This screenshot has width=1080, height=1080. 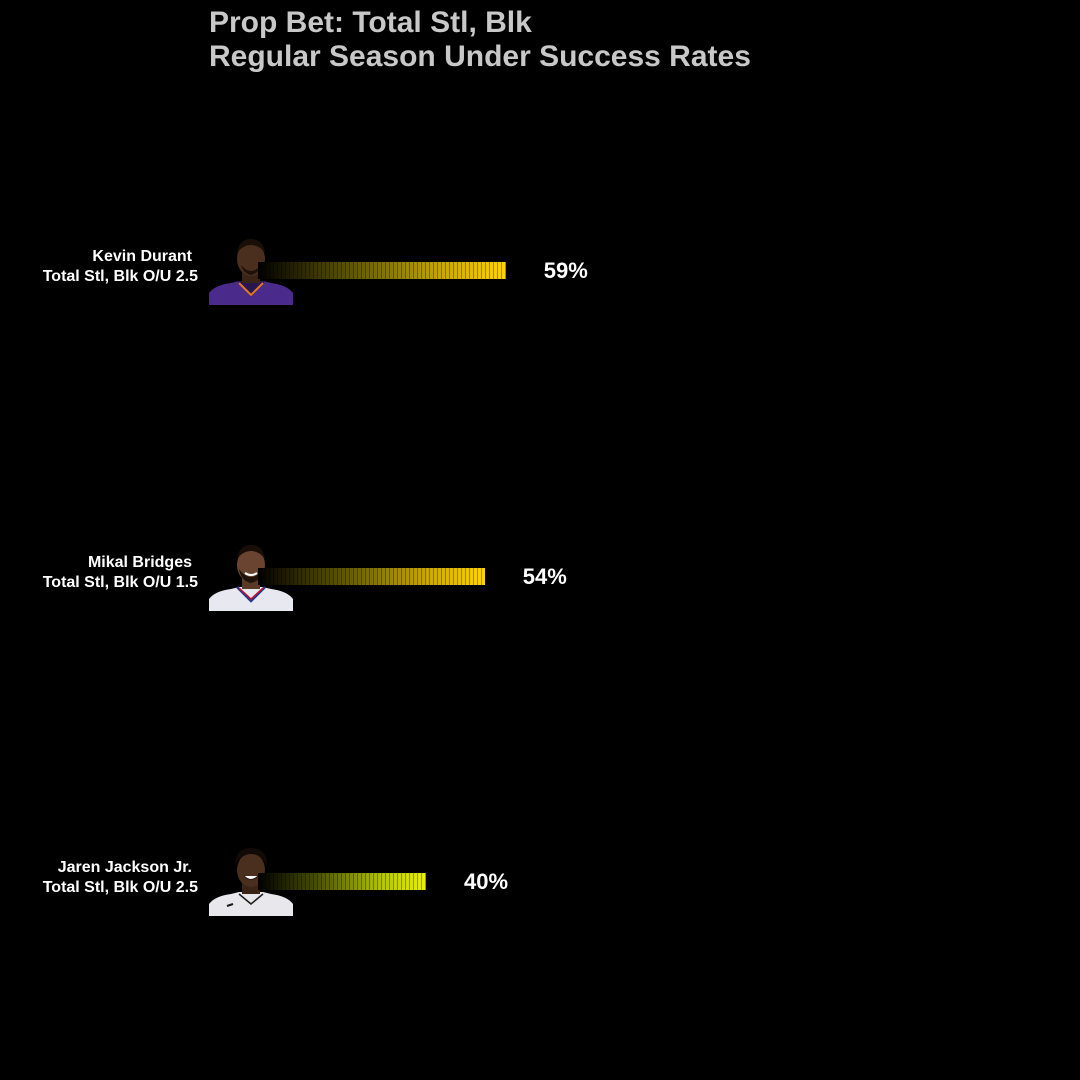 I want to click on row-label: Jaren Jackson Jr. Total Stl, Blk O/U 2.5, so click(x=120, y=878).